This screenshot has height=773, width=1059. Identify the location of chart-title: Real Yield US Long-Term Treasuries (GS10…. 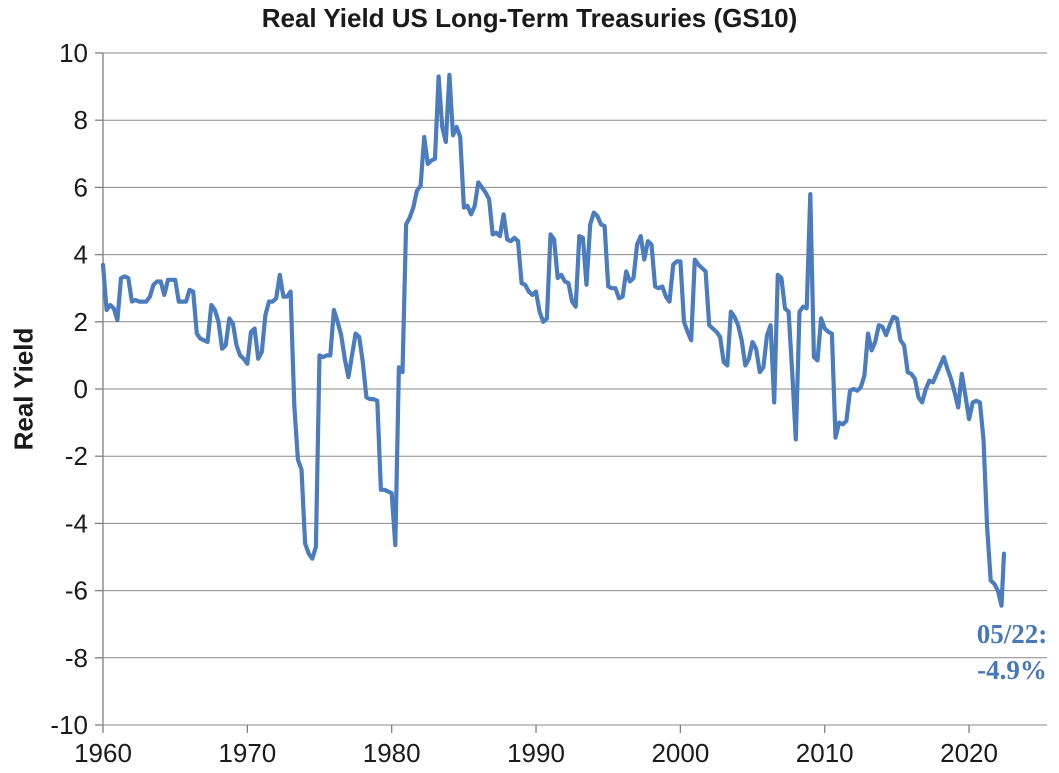
(529, 18).